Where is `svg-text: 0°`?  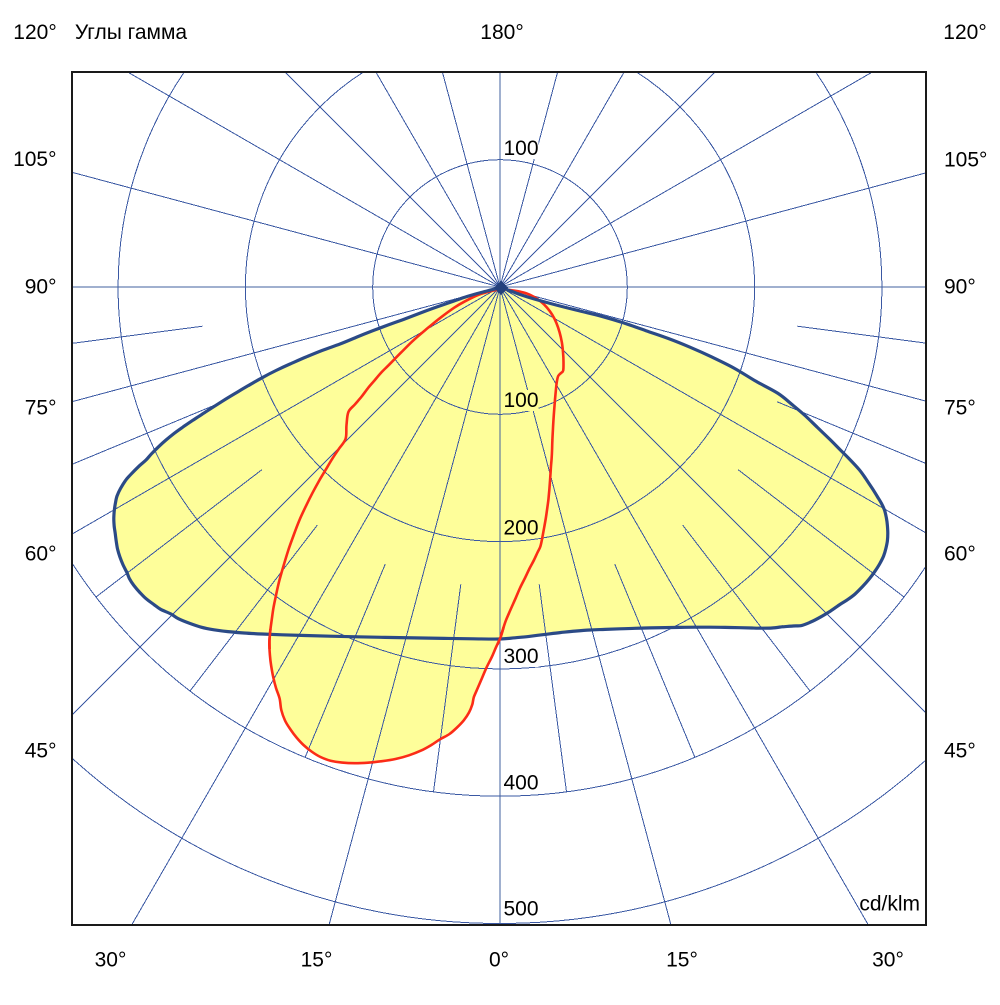
svg-text: 0° is located at coordinates (499, 960).